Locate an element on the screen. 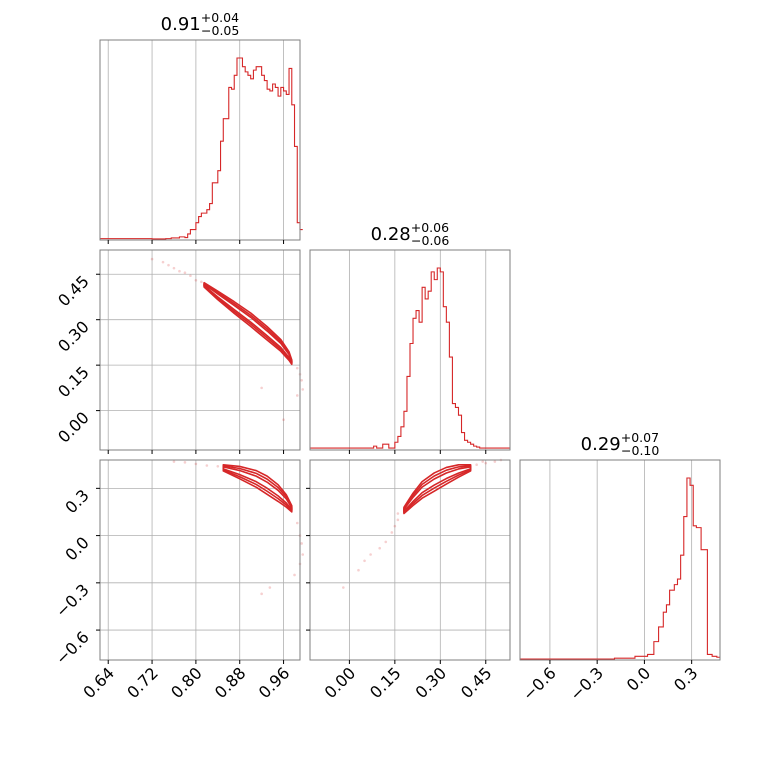  panel-2-2: 0.29+0.07 −0.10 −0.6 −0.3 0.0 0.3 is located at coordinates (620, 567).